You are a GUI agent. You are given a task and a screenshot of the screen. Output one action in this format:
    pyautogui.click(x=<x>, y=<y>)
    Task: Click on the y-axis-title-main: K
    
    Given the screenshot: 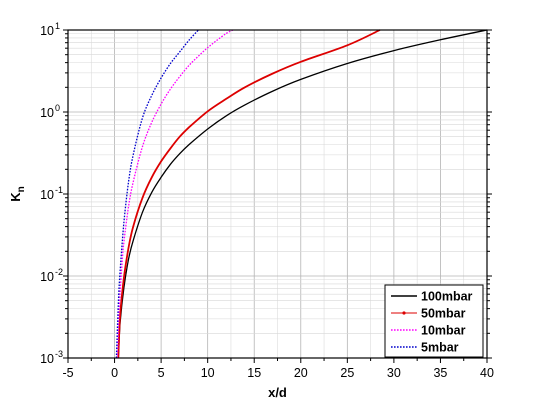 What is the action you would take?
    pyautogui.click(x=15, y=197)
    